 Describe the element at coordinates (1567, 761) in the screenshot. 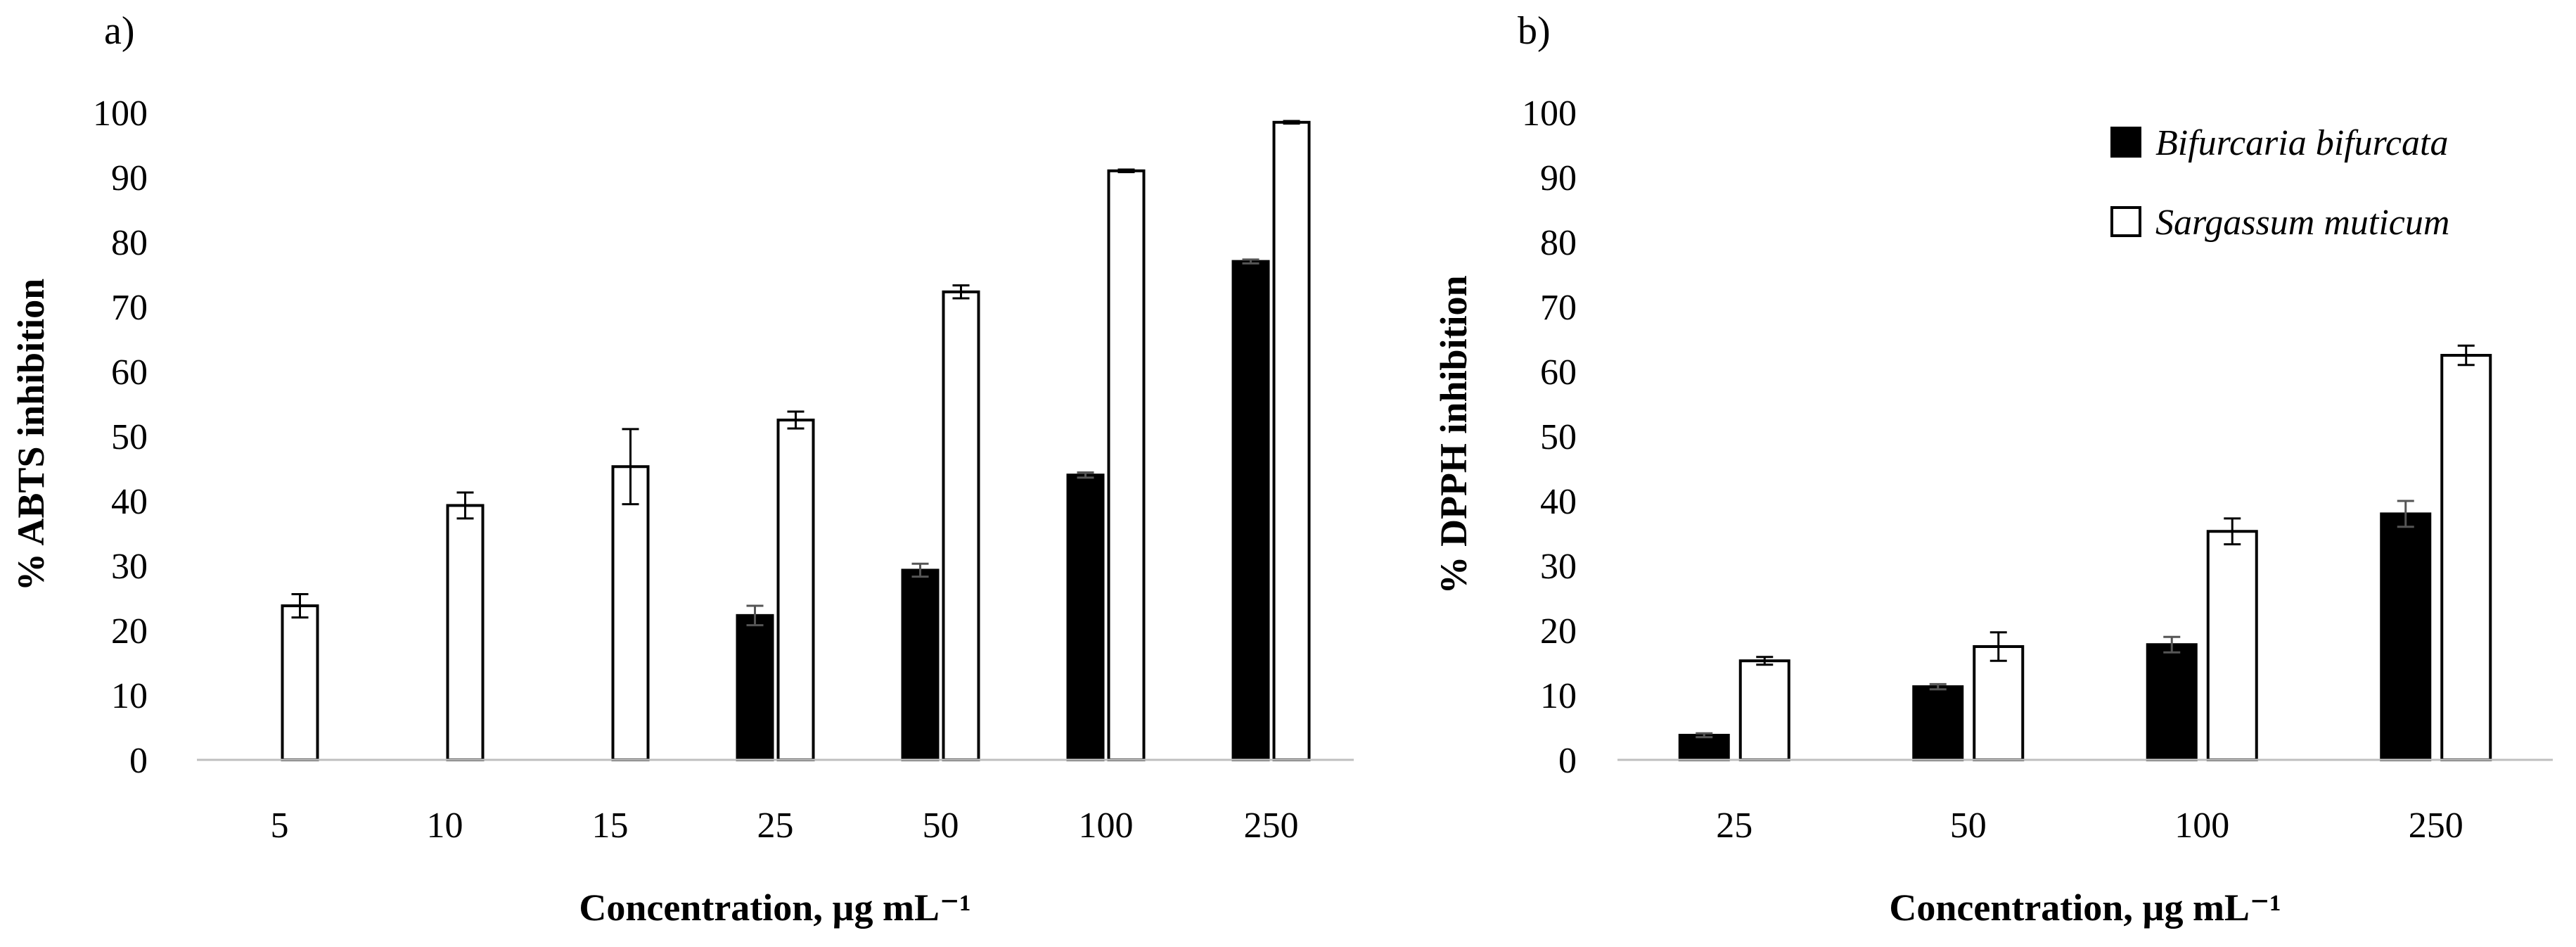

I see `panel-b-y-tick-label: 0` at that location.